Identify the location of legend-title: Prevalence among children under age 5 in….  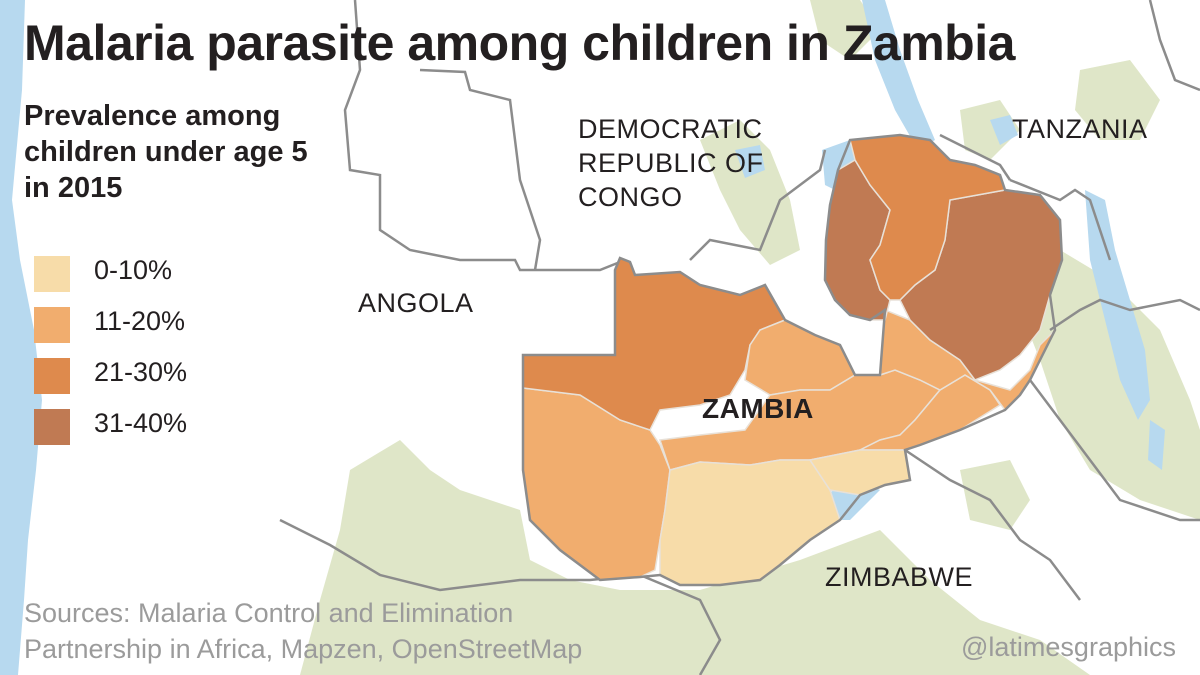
(189, 152).